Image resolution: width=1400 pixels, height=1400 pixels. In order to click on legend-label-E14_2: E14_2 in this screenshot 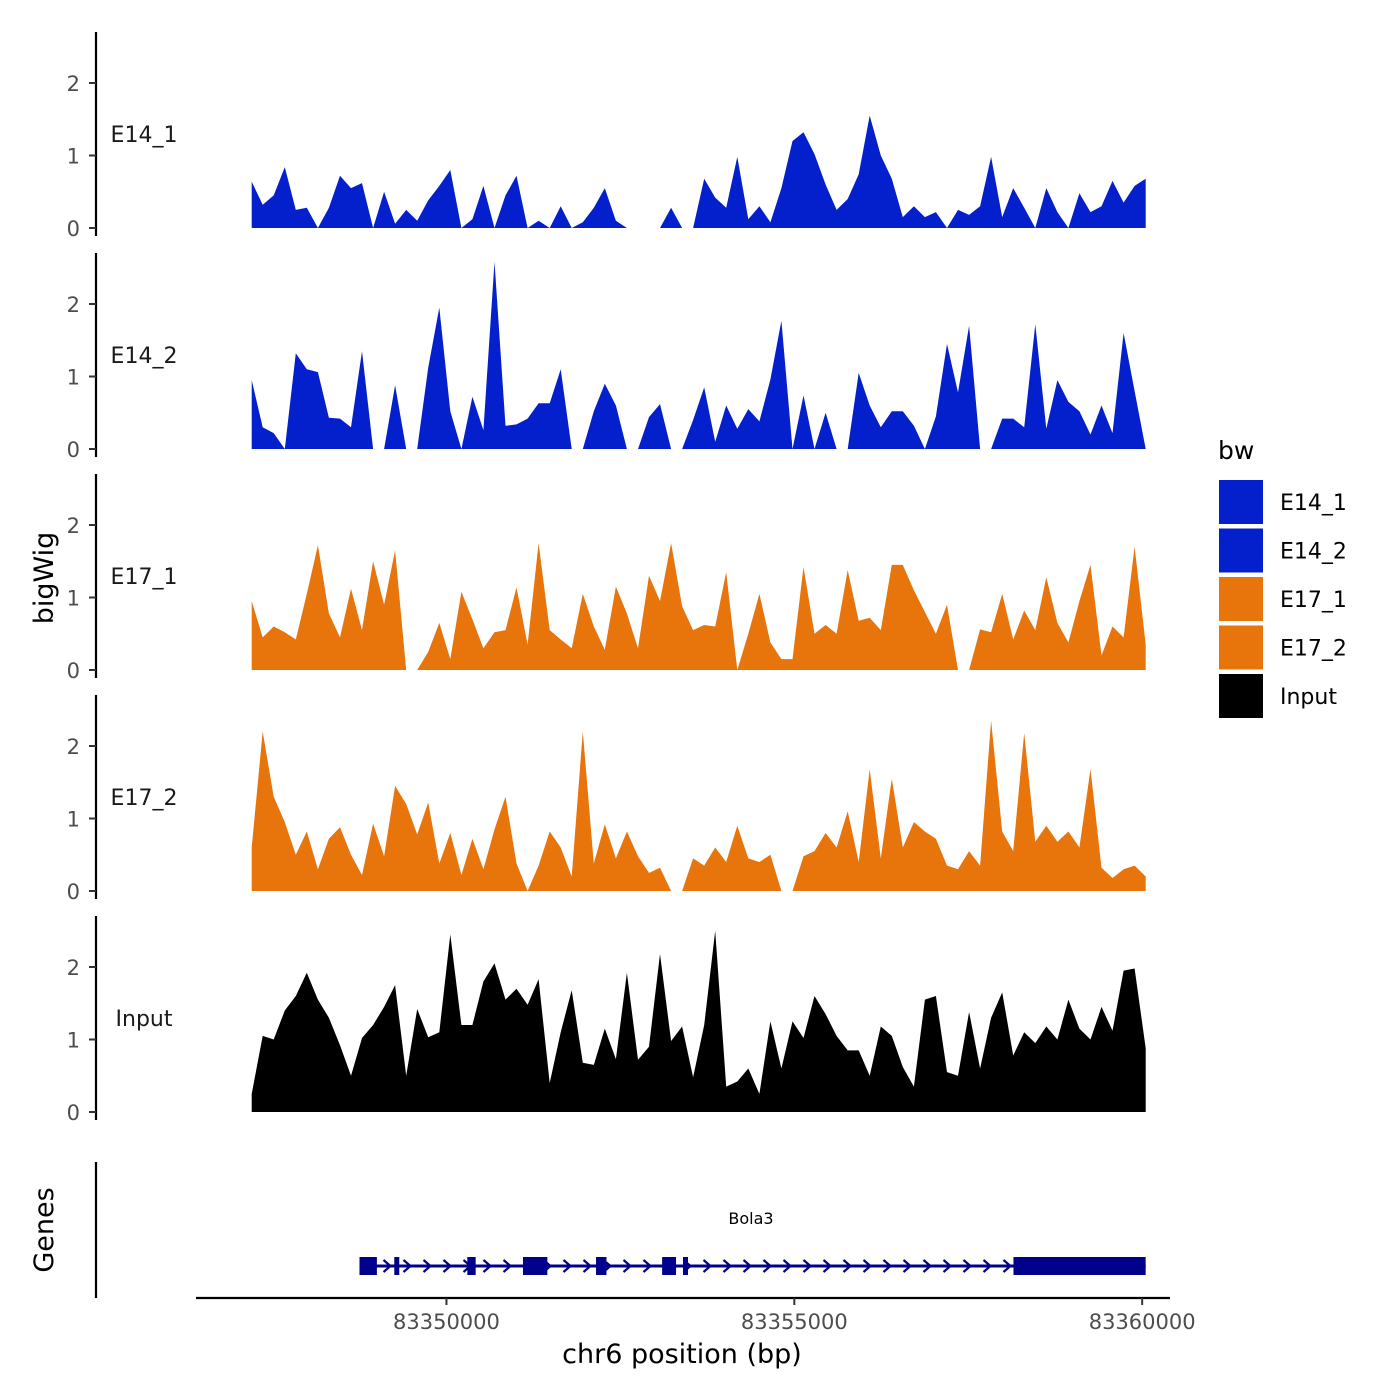, I will do `click(1313, 552)`.